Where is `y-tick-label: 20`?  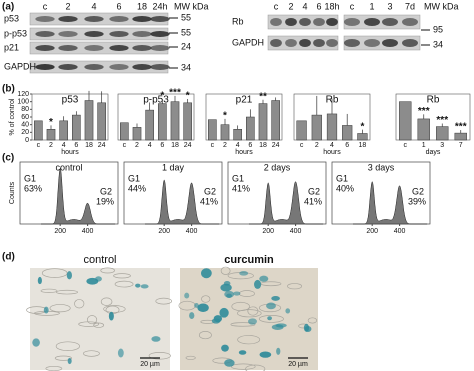
y-tick-label: 20 is located at coordinates (25, 132).